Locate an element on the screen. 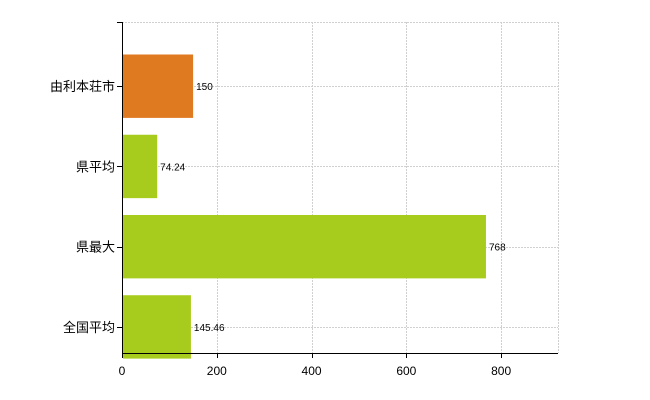  x-tick-label-600: 600 is located at coordinates (406, 371).